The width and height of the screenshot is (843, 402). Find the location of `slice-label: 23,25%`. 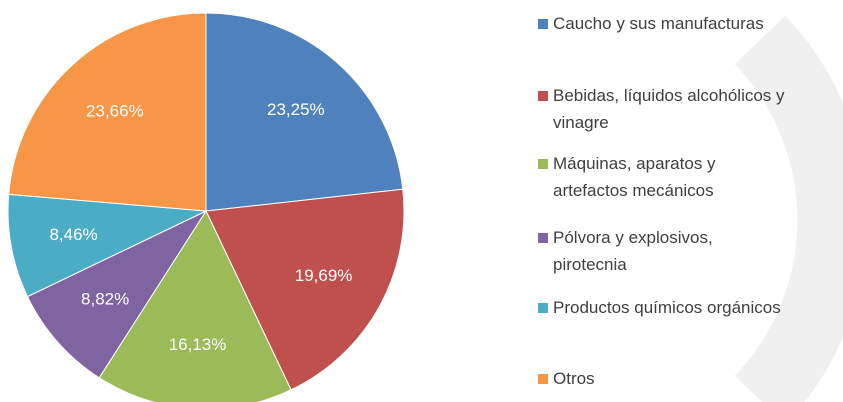

slice-label: 23,25% is located at coordinates (296, 109).